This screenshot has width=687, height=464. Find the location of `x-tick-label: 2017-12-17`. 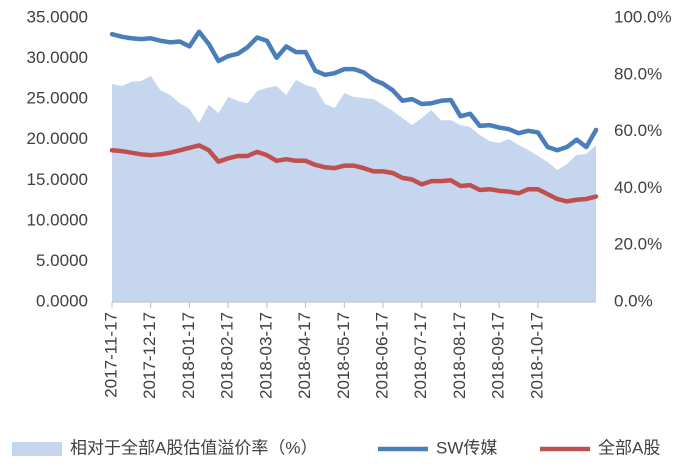

x-tick-label: 2017-12-17 is located at coordinates (149, 355).